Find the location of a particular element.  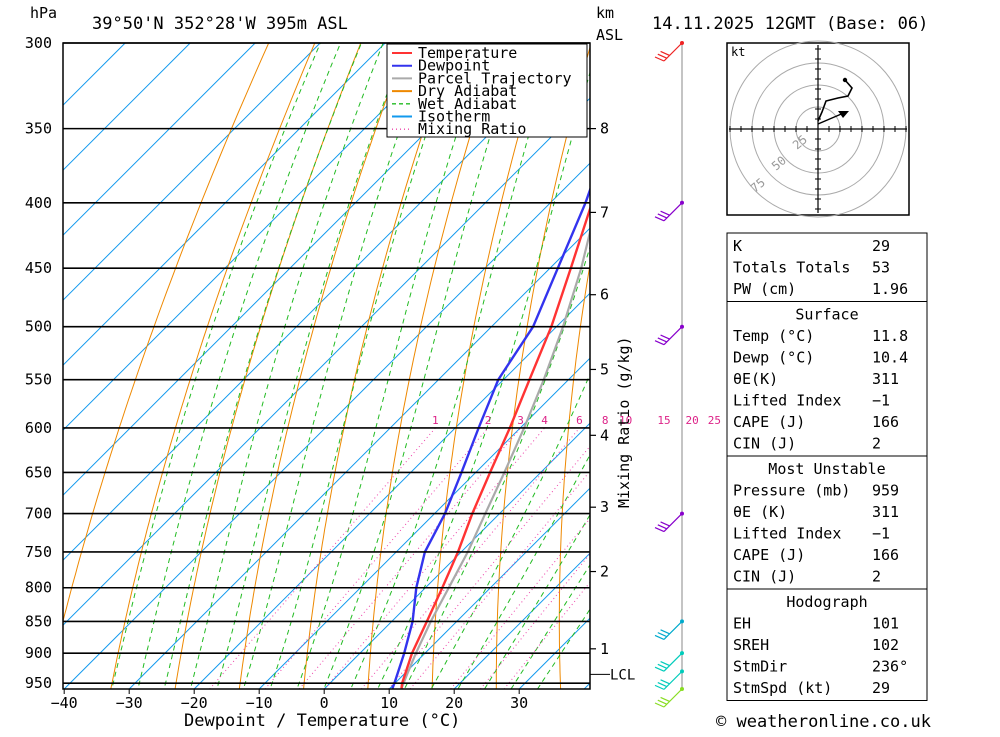

height-tick-label: 3 is located at coordinates (604, 507).